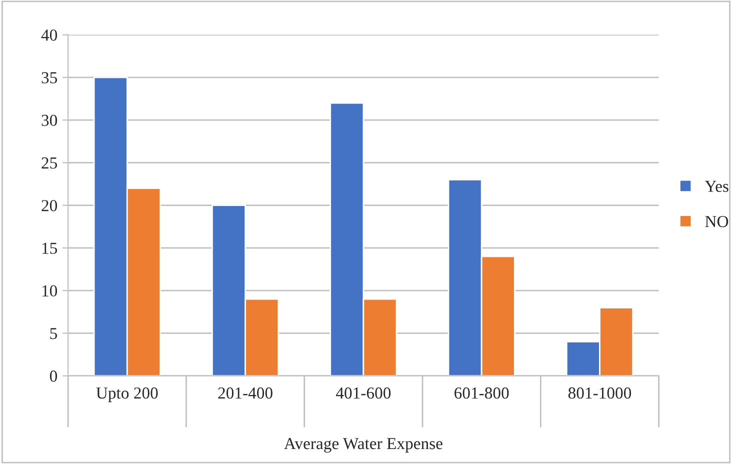 The height and width of the screenshot is (464, 732). Describe the element at coordinates (716, 222) in the screenshot. I see `legend-label: NO` at that location.